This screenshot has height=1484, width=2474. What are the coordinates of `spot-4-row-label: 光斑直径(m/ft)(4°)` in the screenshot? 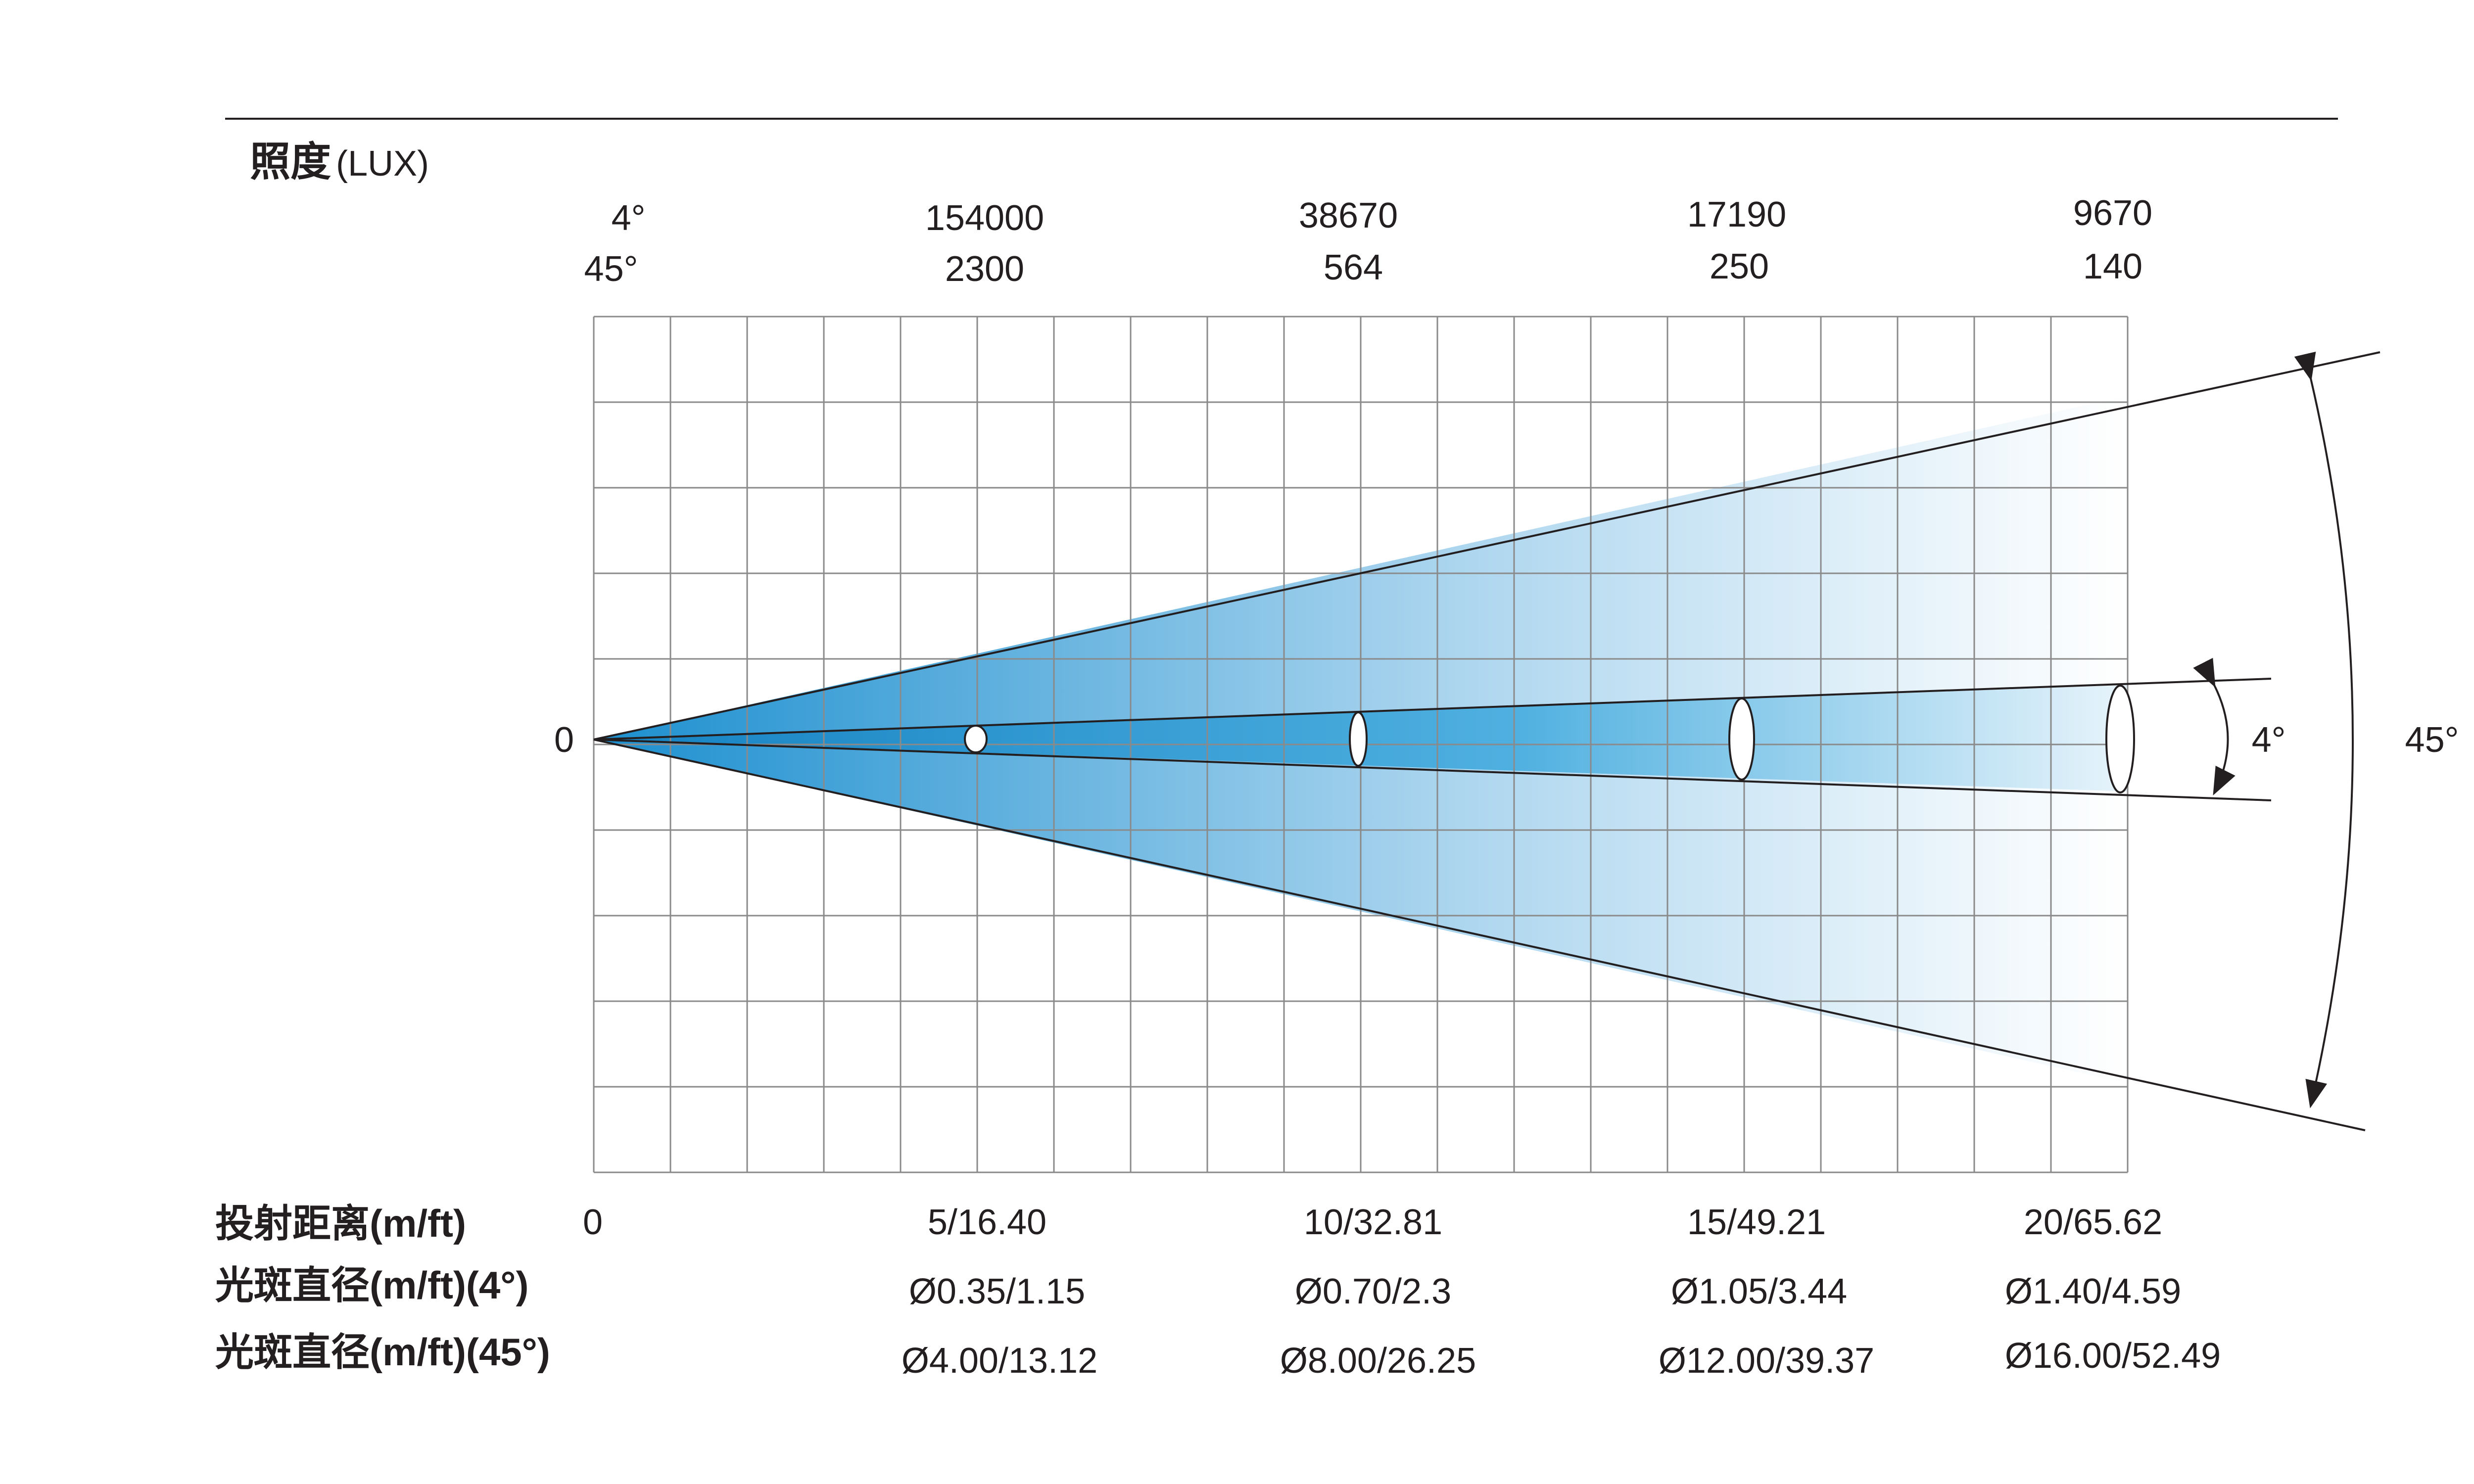 It's located at (372, 1285).